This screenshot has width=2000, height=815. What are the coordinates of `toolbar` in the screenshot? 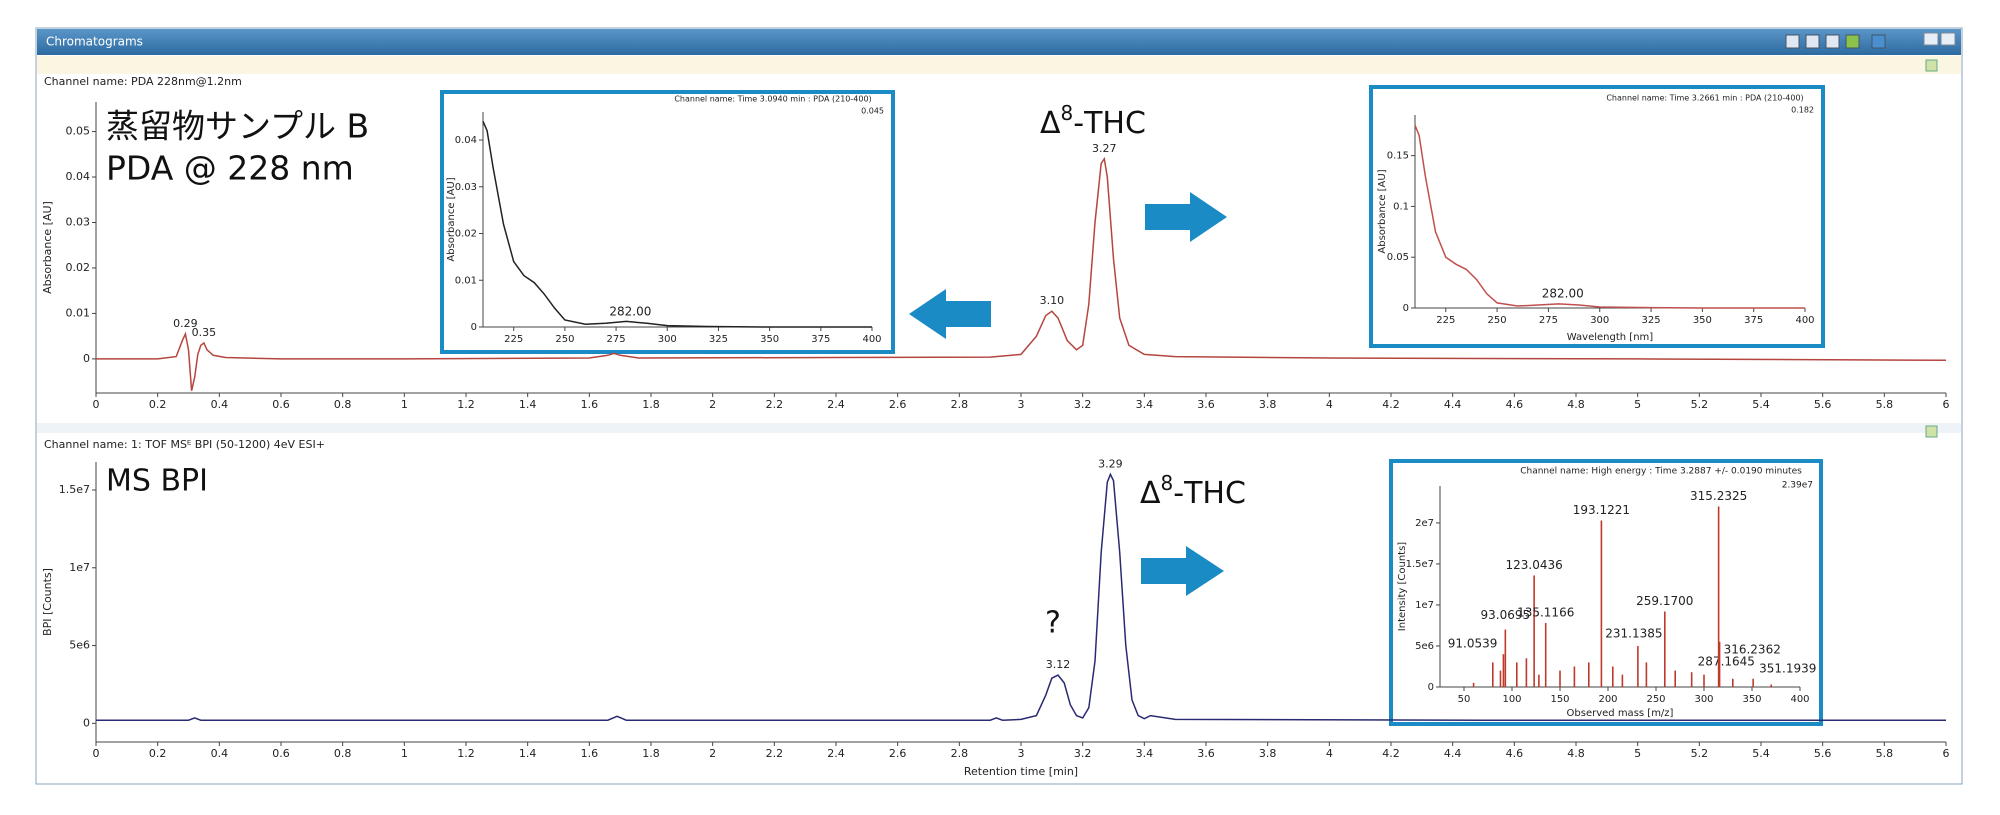 It's located at (1870, 40).